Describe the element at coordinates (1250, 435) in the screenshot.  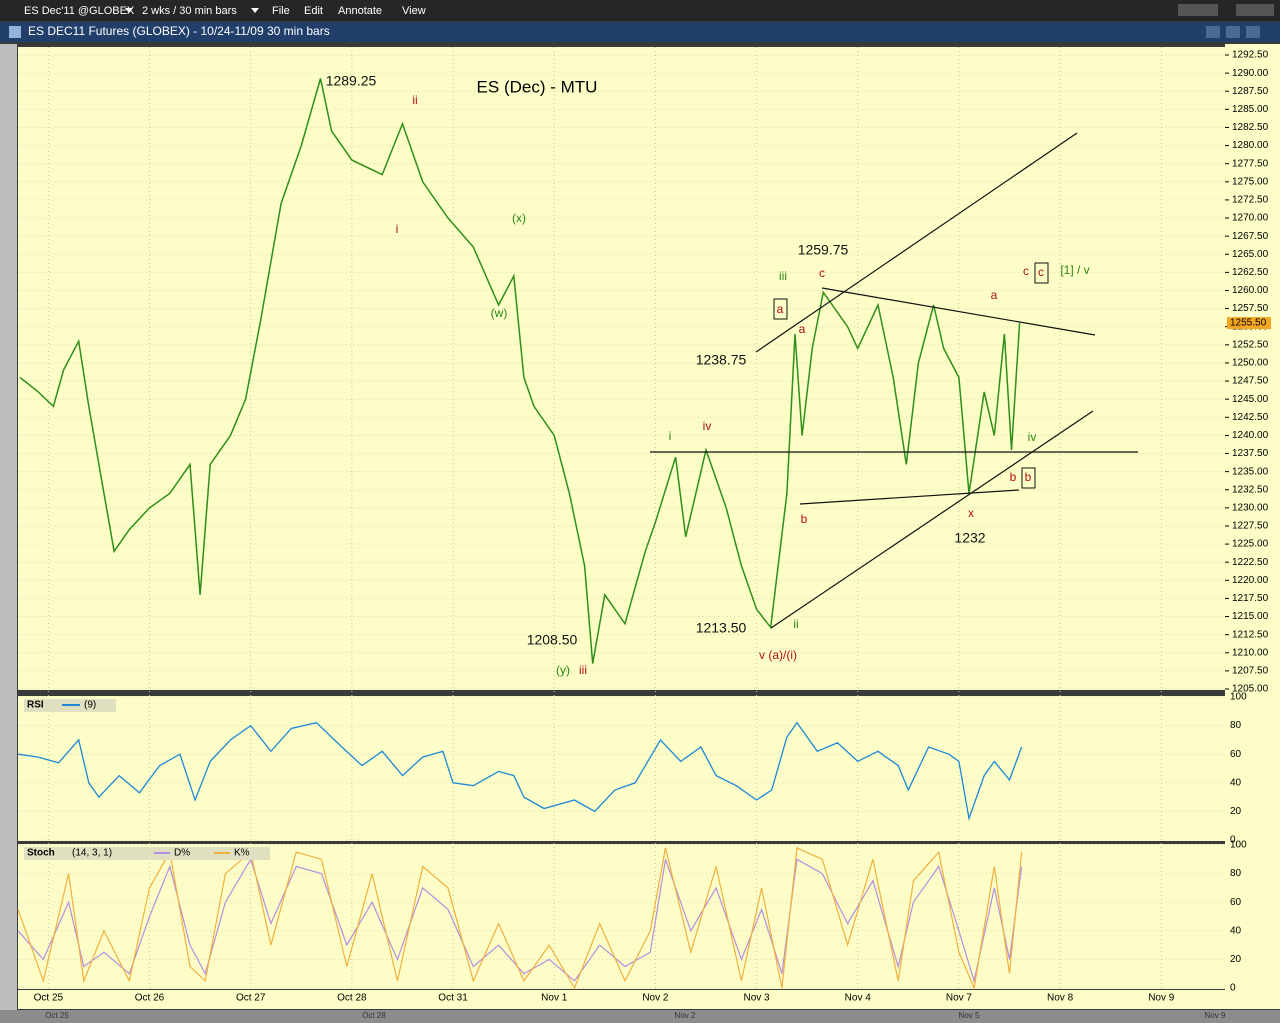
I see `y-tick-label: 1240.00` at that location.